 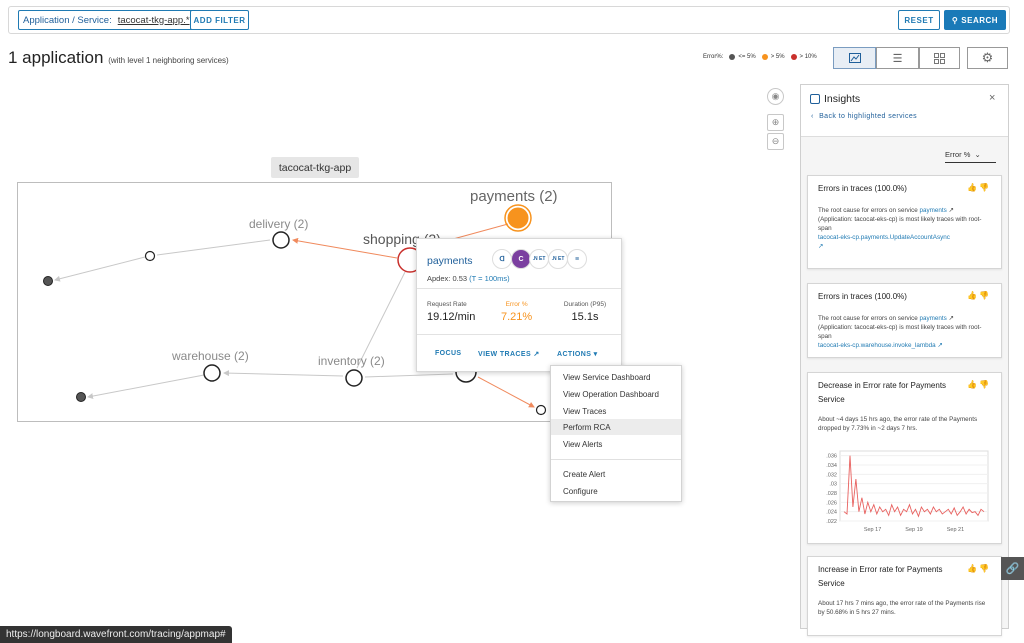 What do you see at coordinates (815, 99) in the screenshot?
I see `insights-icon` at bounding box center [815, 99].